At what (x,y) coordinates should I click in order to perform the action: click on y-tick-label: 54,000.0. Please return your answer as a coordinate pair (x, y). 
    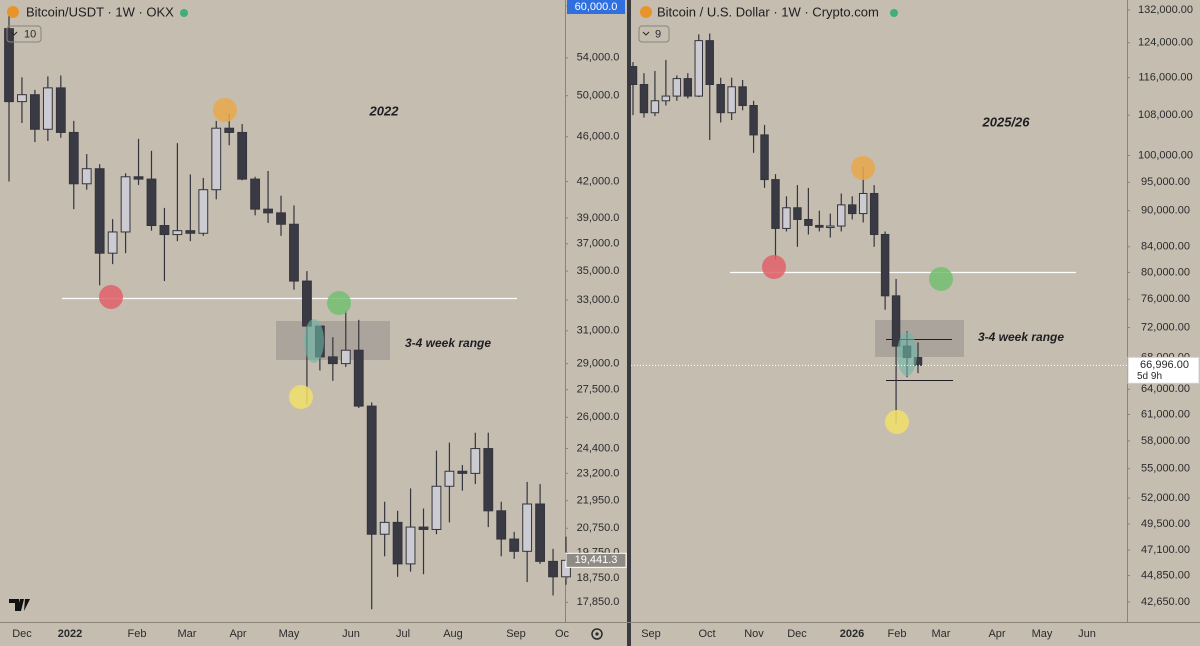
    Looking at the image, I should click on (598, 58).